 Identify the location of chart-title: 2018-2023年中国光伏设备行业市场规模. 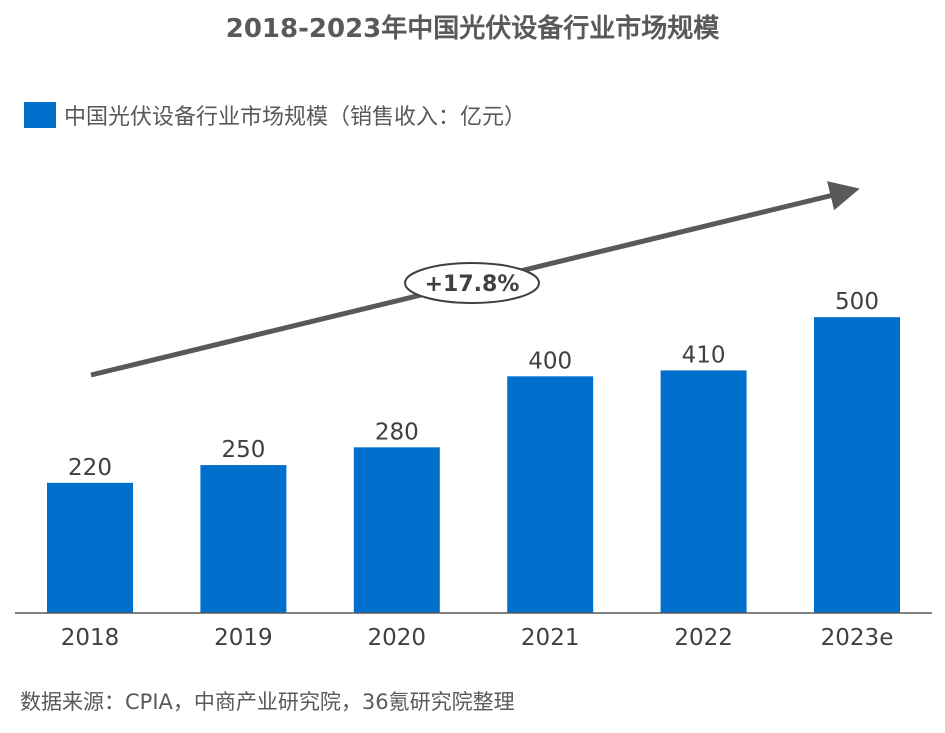
(472, 29).